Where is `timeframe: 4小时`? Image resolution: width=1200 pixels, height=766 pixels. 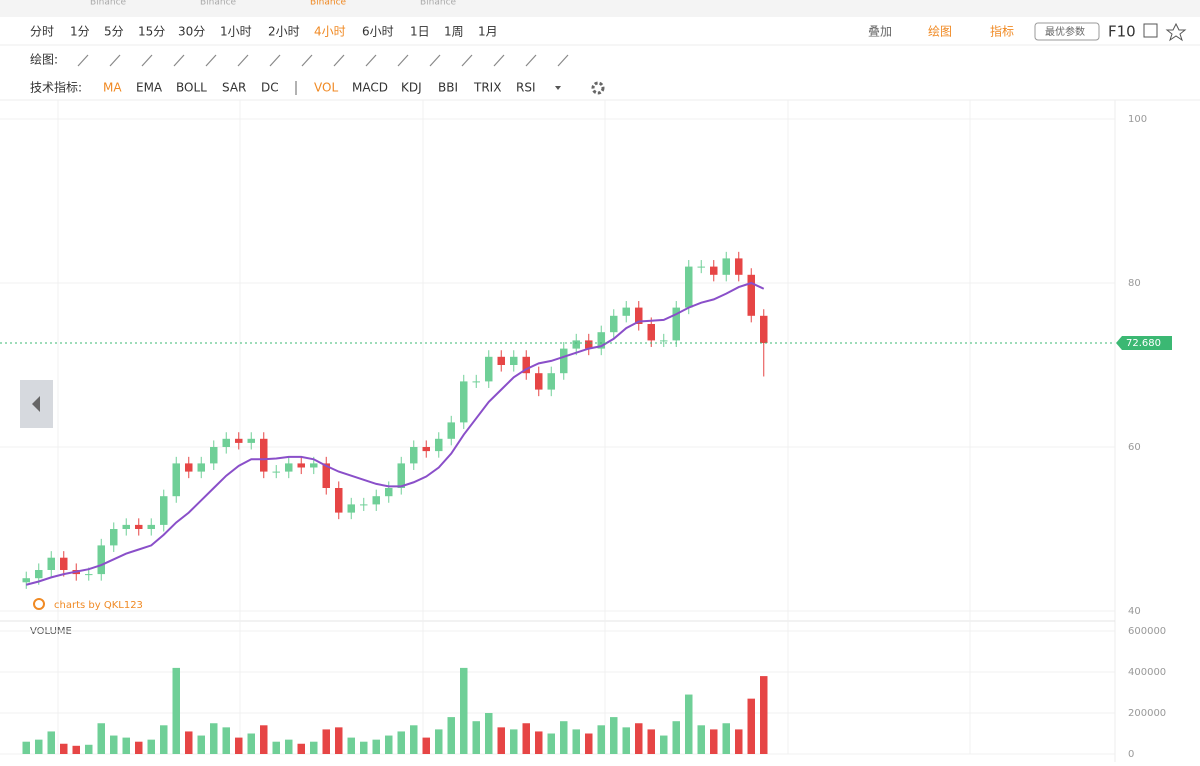 timeframe: 4小时 is located at coordinates (330, 32).